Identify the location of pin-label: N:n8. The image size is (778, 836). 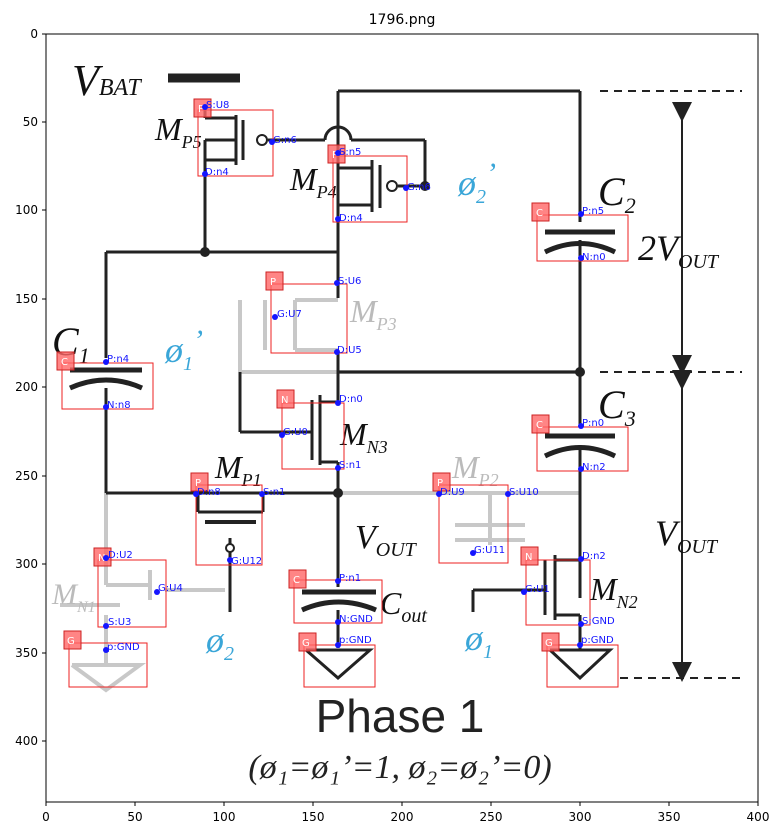
(119, 405).